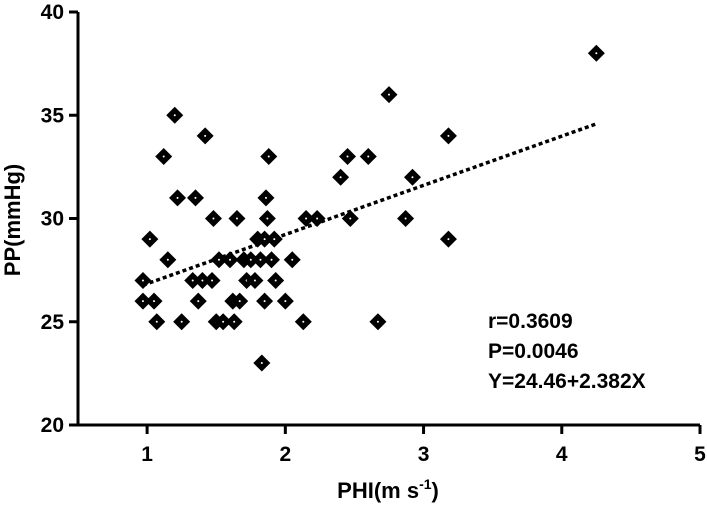  What do you see at coordinates (52, 12) in the screenshot?
I see `y-tick-label: 40` at bounding box center [52, 12].